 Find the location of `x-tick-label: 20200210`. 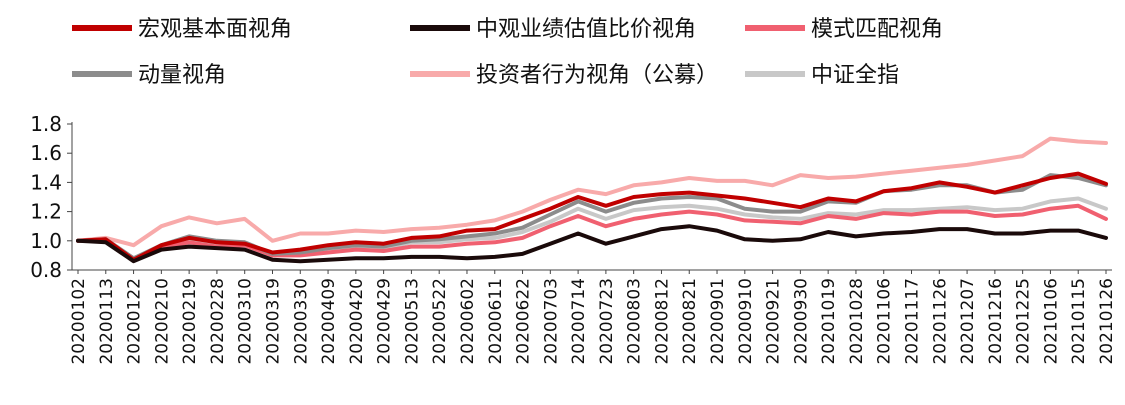

x-tick-label: 20200210 is located at coordinates (162, 321).